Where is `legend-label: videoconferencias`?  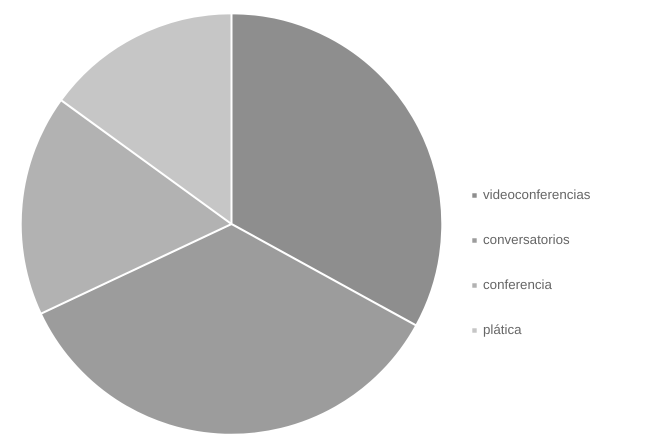
legend-label: videoconferencias is located at coordinates (536, 194).